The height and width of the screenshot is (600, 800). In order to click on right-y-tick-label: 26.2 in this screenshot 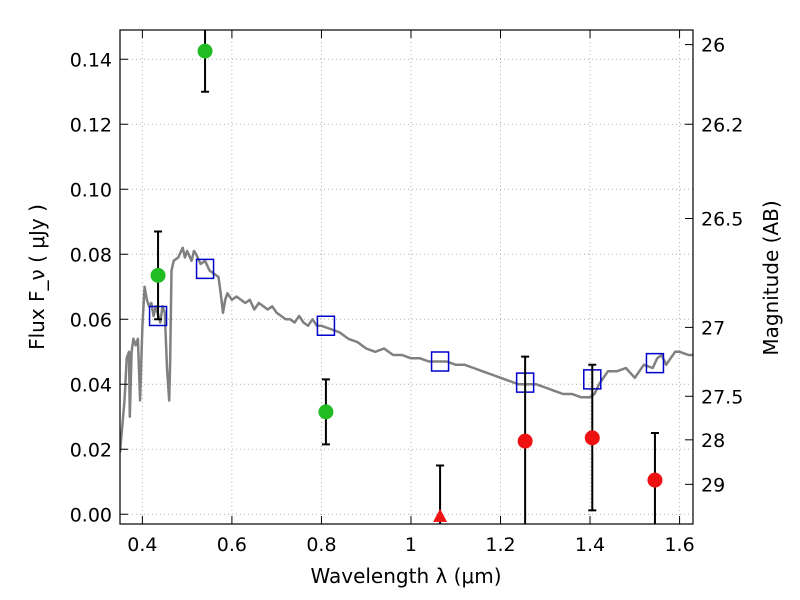, I will do `click(722, 125)`.